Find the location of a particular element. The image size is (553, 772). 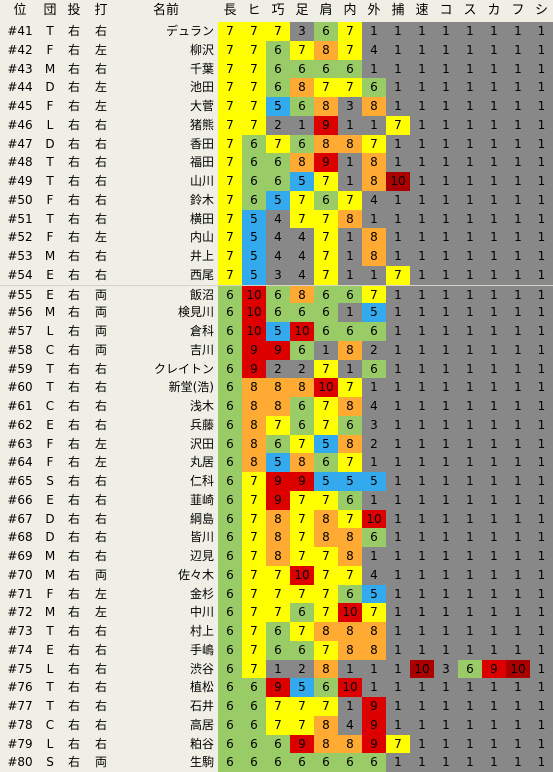

stat-cell-内: 7 is located at coordinates (350, 200).